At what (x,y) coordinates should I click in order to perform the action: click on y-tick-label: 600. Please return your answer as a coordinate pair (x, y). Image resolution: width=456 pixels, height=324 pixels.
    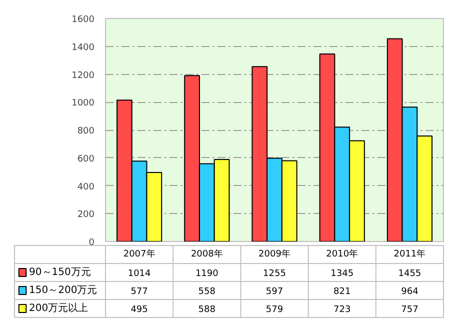
    Looking at the image, I should click on (86, 159).